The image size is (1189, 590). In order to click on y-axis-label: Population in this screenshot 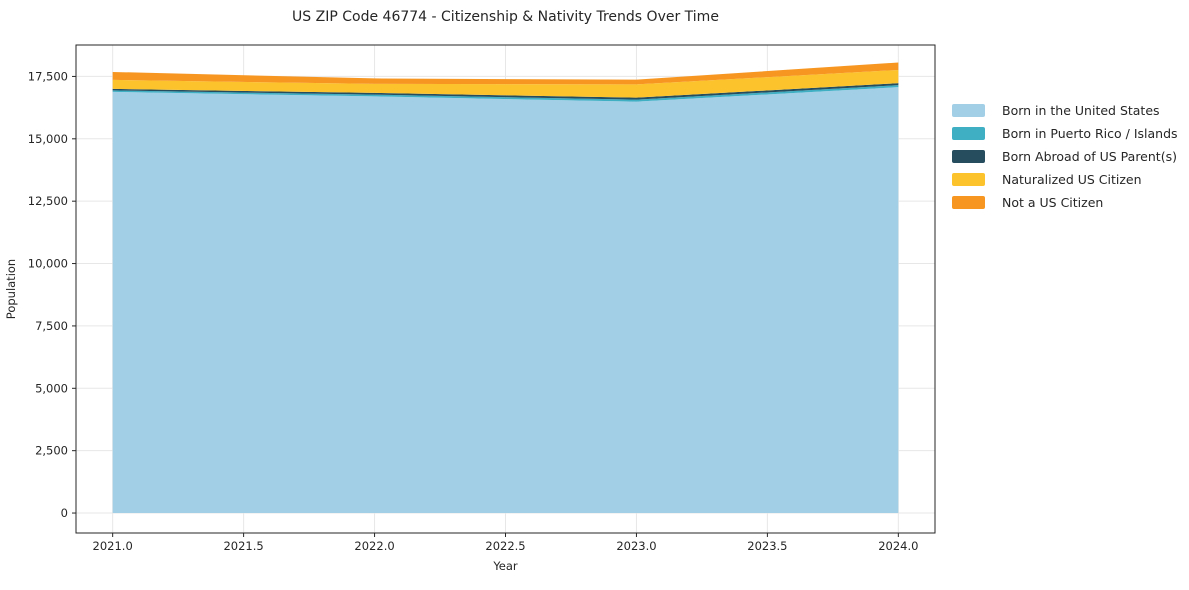, I will do `click(11, 289)`.